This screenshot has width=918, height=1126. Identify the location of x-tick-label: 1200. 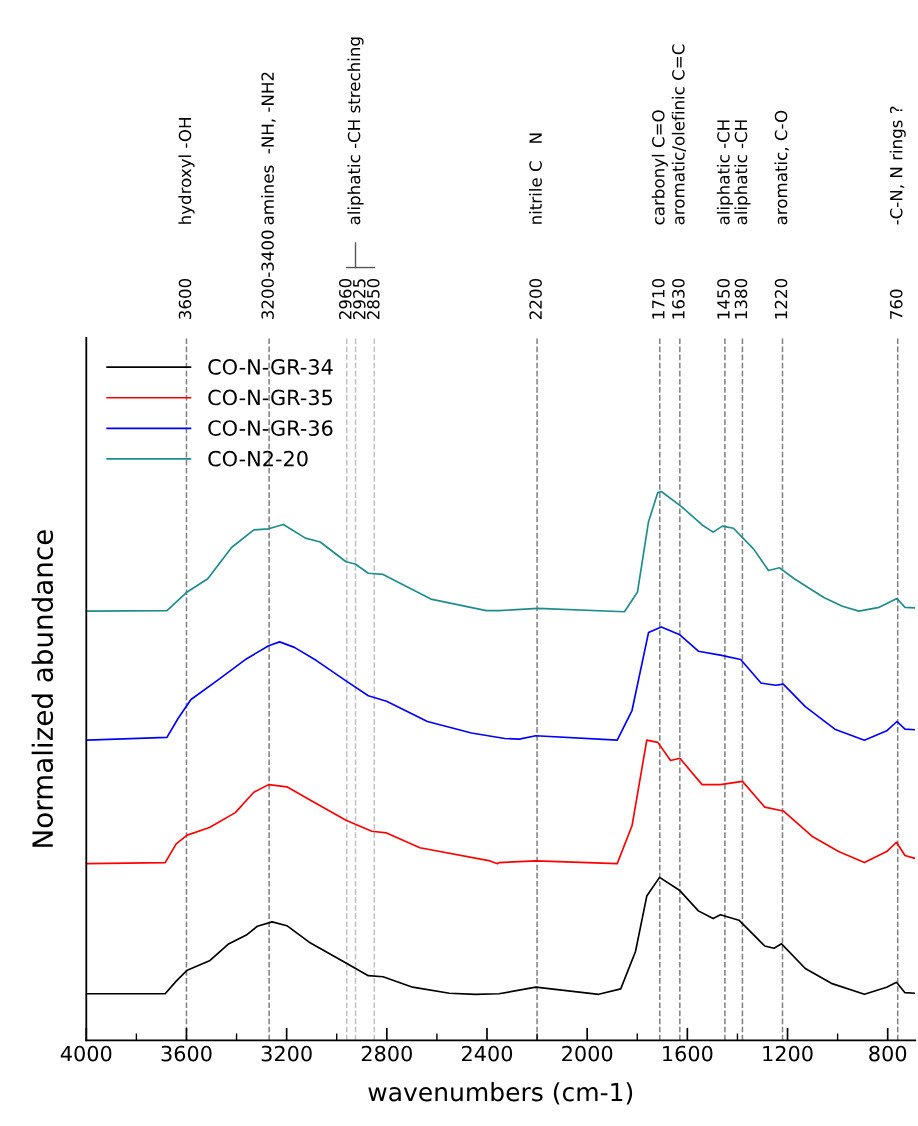
(788, 1053).